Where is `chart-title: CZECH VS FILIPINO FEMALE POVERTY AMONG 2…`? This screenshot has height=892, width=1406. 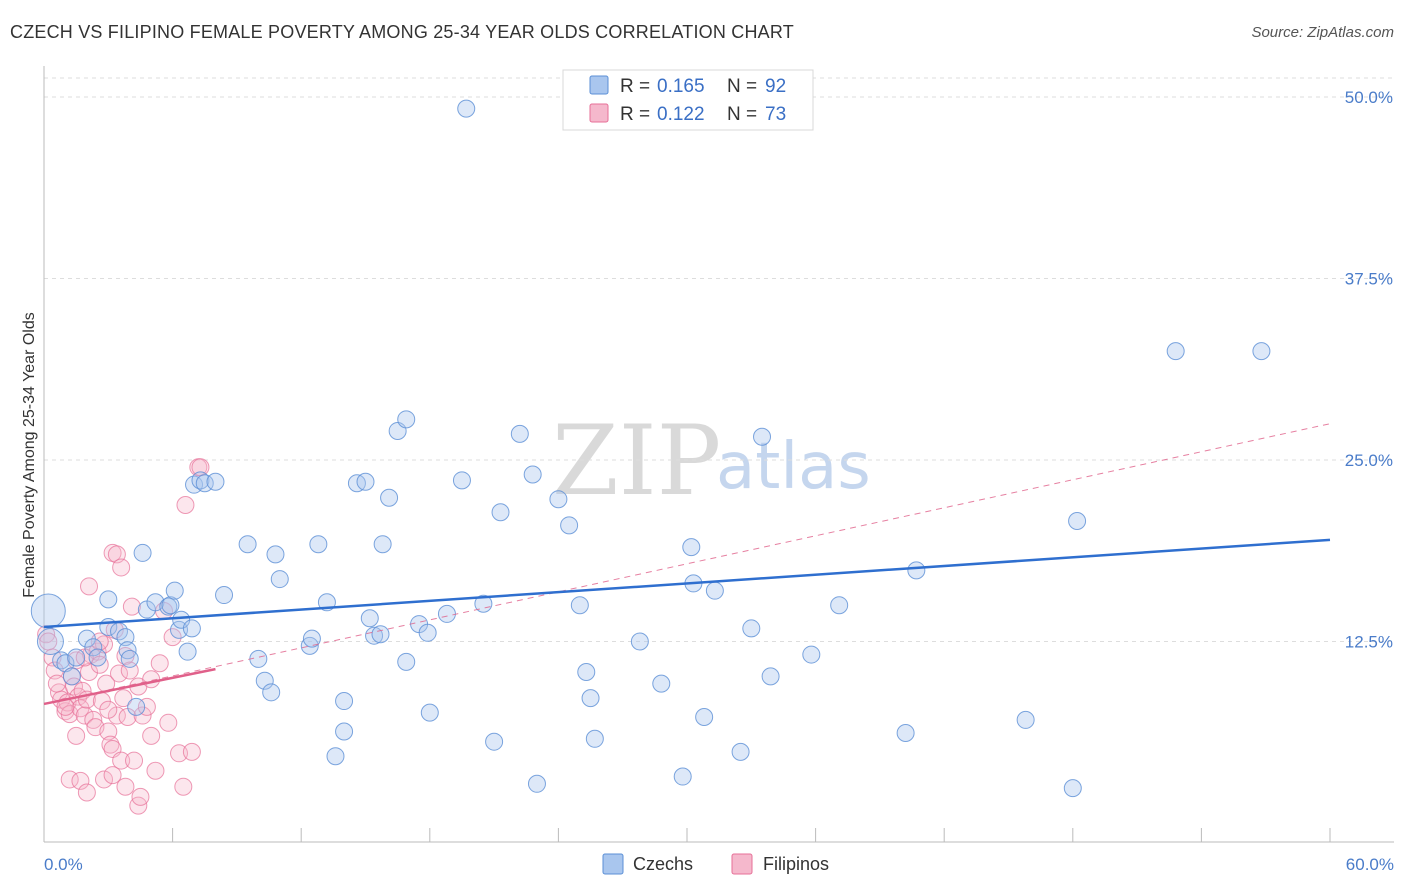 chart-title: CZECH VS FILIPINO FEMALE POVERTY AMONG 2… is located at coordinates (402, 32).